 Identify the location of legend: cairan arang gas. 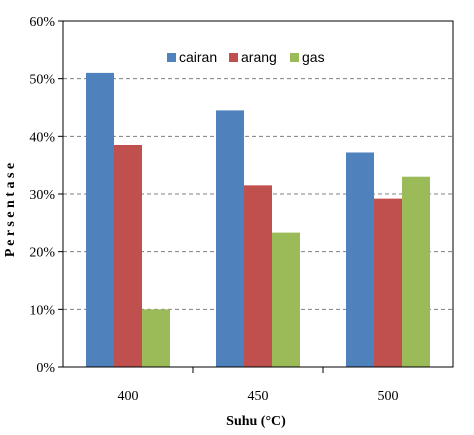
(246, 57).